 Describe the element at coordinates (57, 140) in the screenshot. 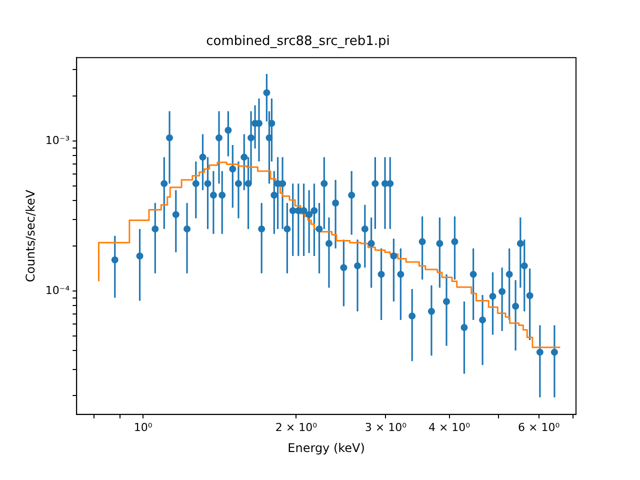

I see `y-tick-label: 10⁻³` at that location.